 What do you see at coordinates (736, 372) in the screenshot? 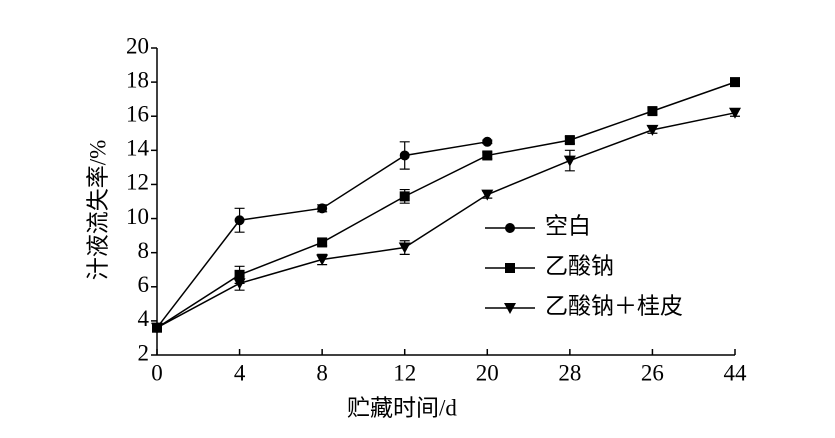
I see `x-tick-label: 44` at bounding box center [736, 372].